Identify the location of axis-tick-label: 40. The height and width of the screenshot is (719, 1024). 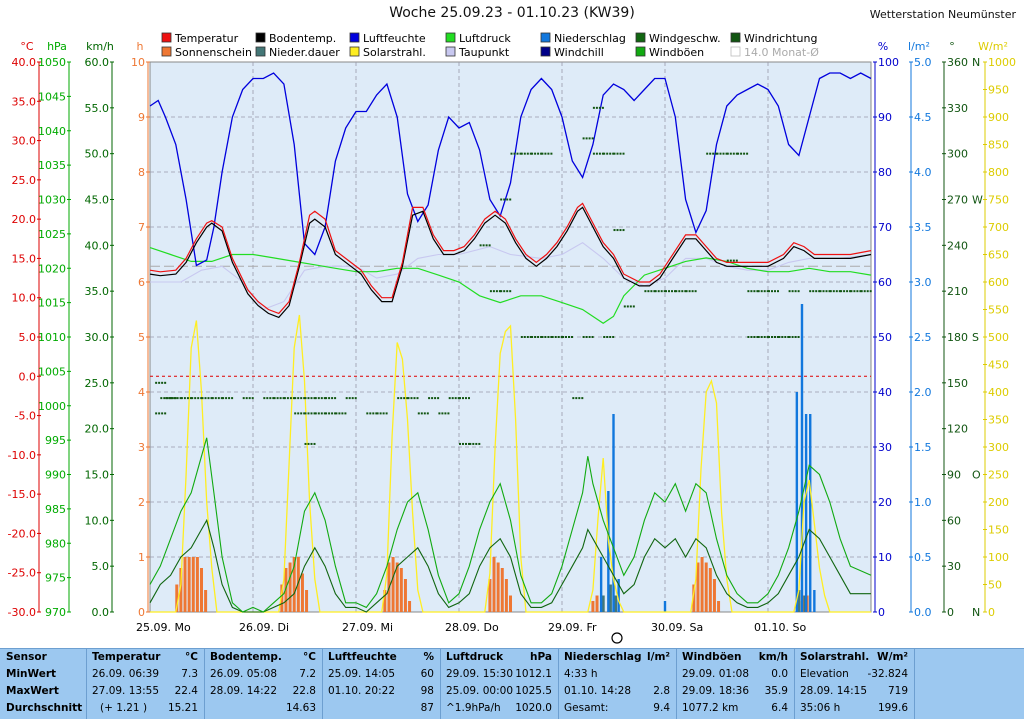
(885, 392).